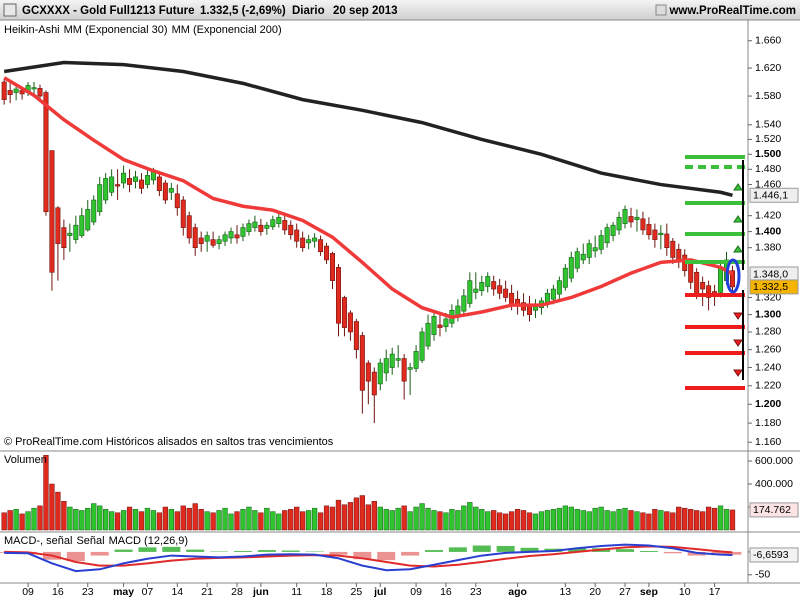 The image size is (800, 600). I want to click on x-tick-label: jun, so click(260, 592).